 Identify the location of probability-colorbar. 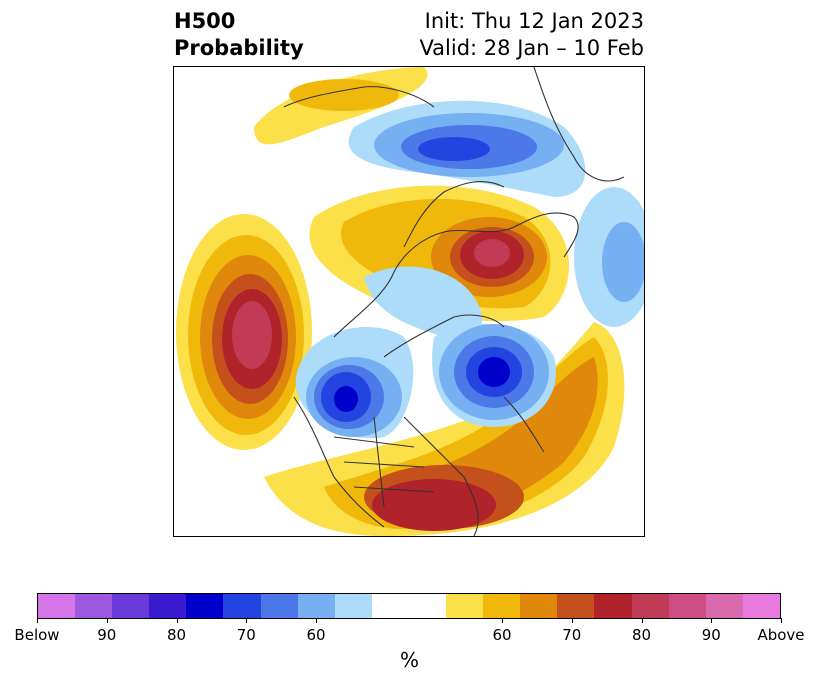
(409, 606).